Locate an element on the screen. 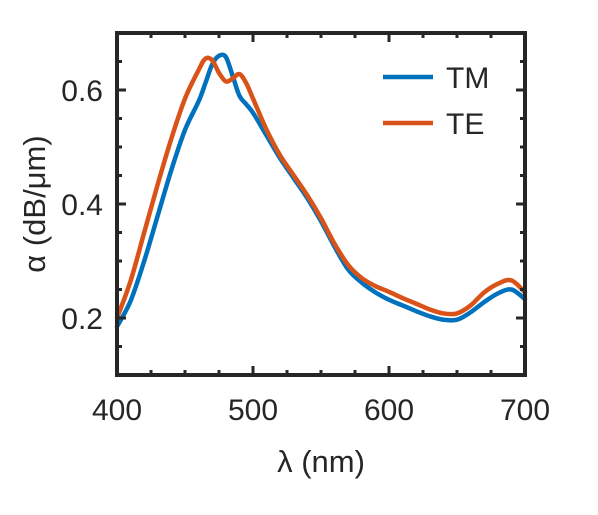 The width and height of the screenshot is (598, 515). legend-label-tm: TM is located at coordinates (467, 78).